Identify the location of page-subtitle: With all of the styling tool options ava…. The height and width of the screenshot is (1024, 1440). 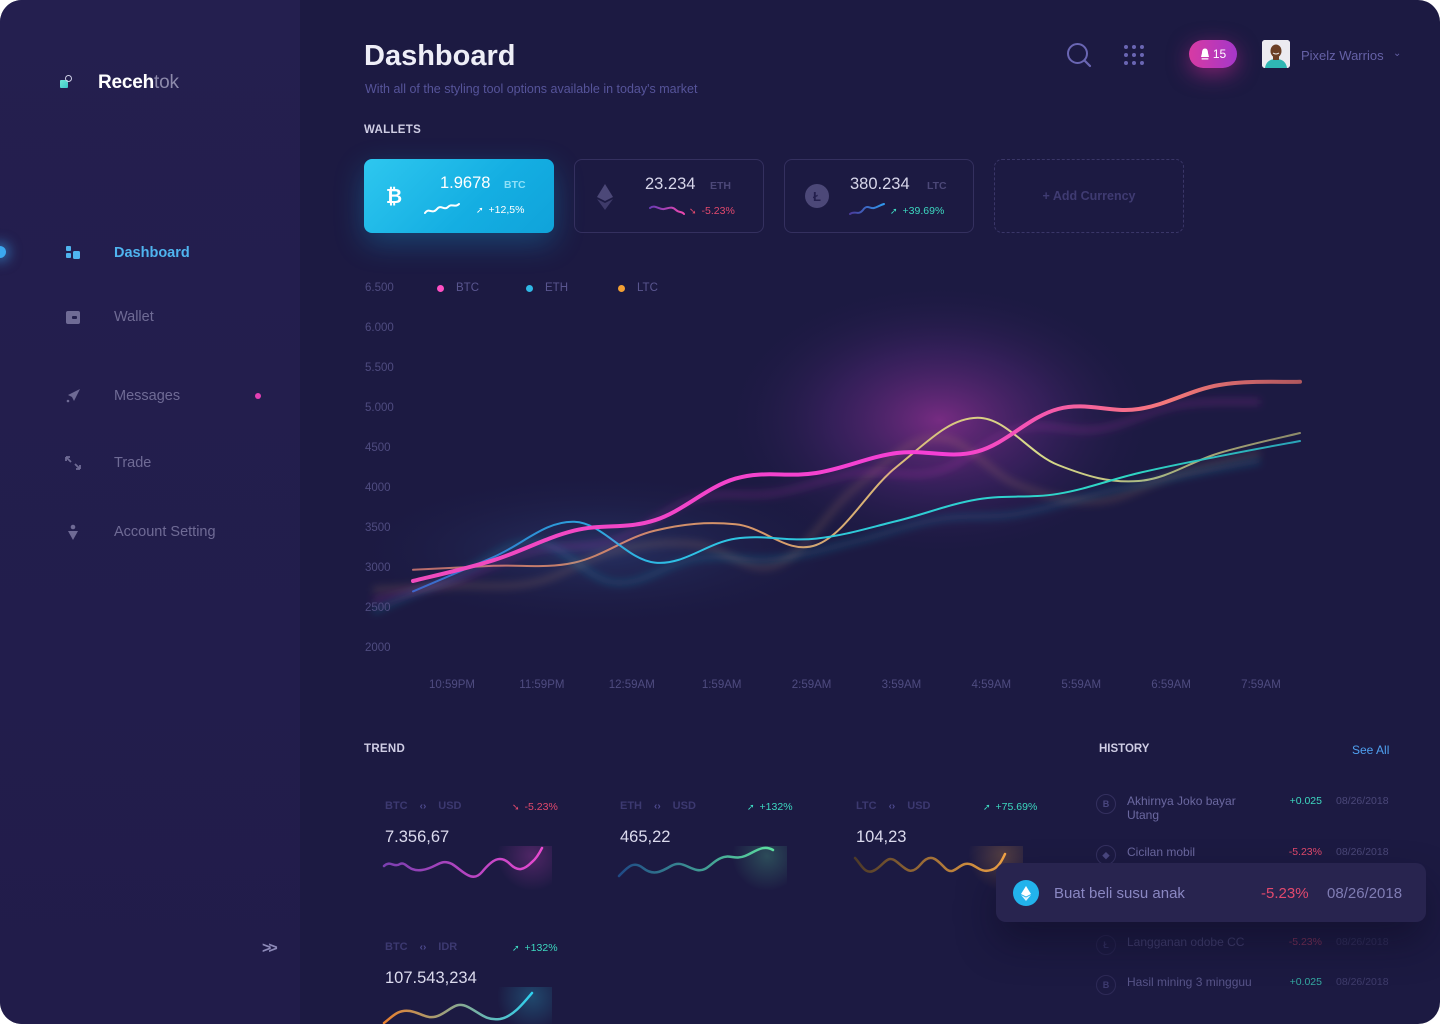
(531, 89).